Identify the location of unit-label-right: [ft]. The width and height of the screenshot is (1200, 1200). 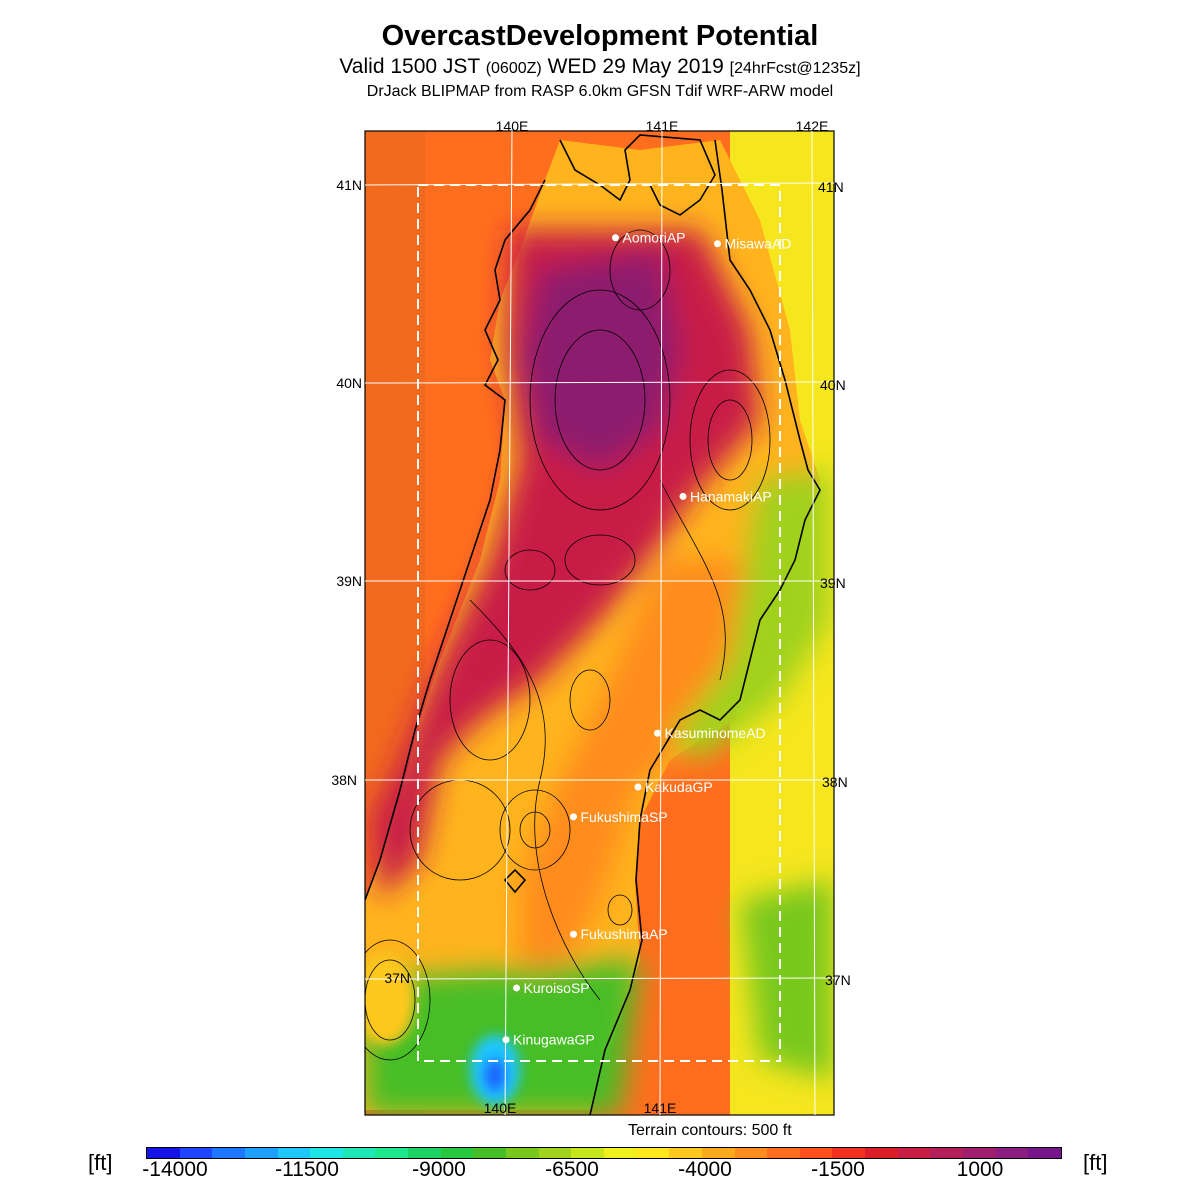
(1095, 1162).